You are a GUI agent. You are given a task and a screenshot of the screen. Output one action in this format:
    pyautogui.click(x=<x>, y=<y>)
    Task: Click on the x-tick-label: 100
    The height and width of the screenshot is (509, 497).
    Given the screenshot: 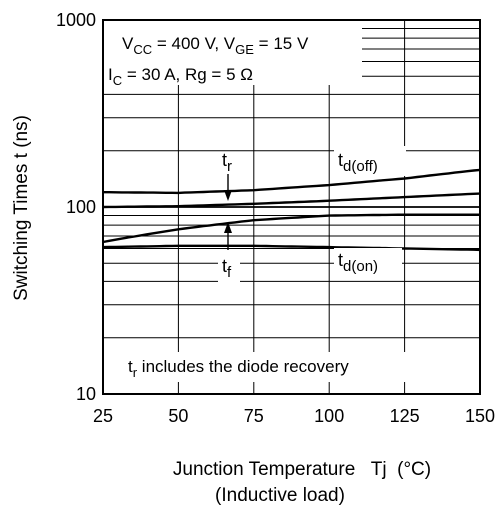 What is the action you would take?
    pyautogui.click(x=329, y=416)
    